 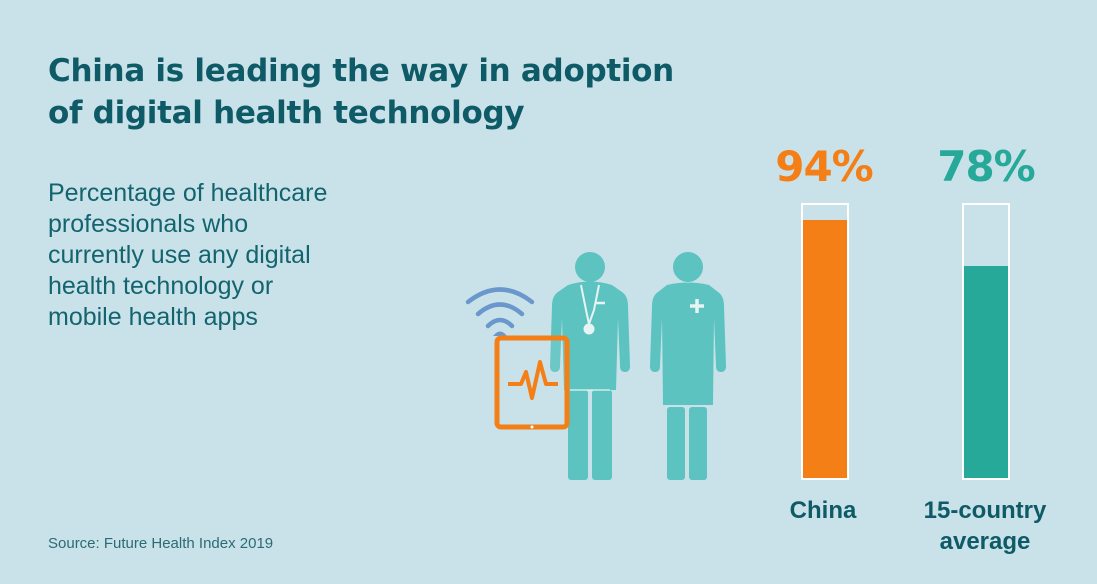 What do you see at coordinates (985, 526) in the screenshot?
I see `average-category-label: 15-country average` at bounding box center [985, 526].